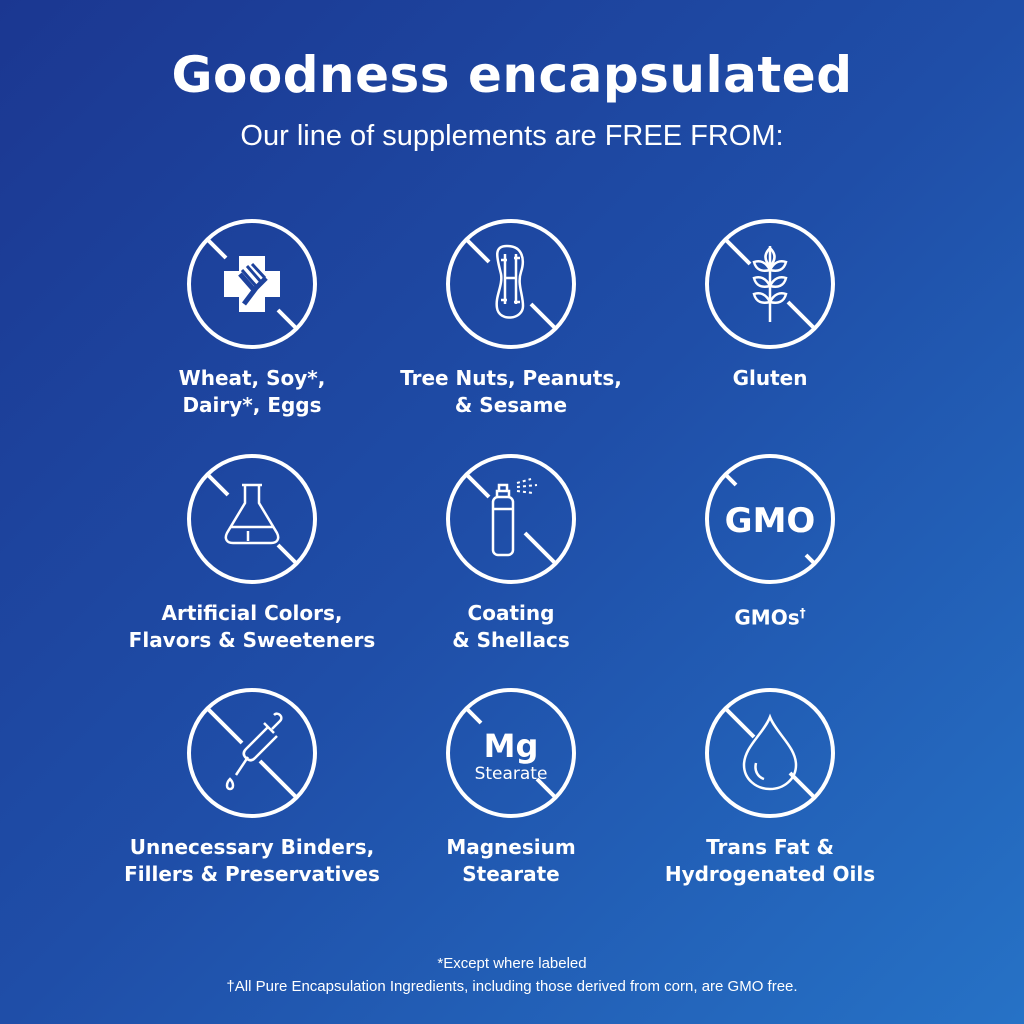 The image size is (1024, 1024). Describe the element at coordinates (770, 284) in the screenshot. I see `no-wheat-icon` at that location.